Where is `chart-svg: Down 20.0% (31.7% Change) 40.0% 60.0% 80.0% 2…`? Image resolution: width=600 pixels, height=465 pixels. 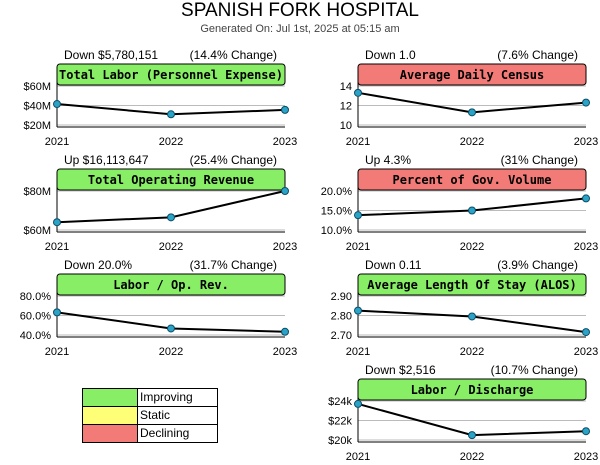
chart-svg: Down 20.0% (31.7% Change) 40.0% 60.0% 80.0% 2… is located at coordinates (158, 308).